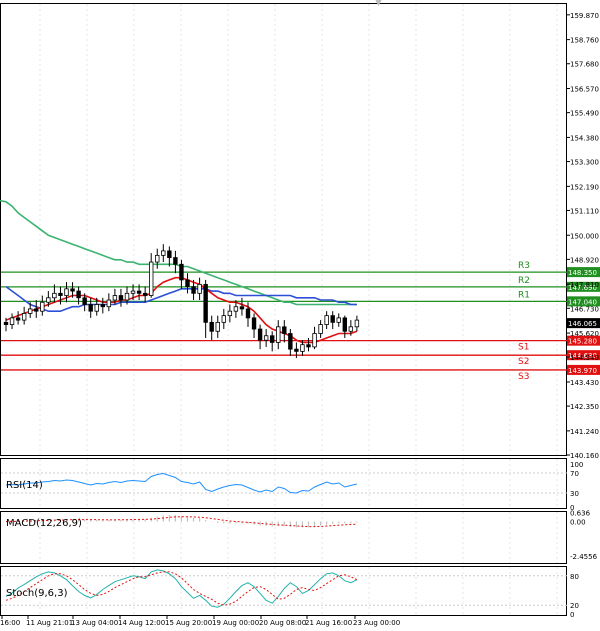  I want to click on price-tick-label: 144.540, so click(584, 358).